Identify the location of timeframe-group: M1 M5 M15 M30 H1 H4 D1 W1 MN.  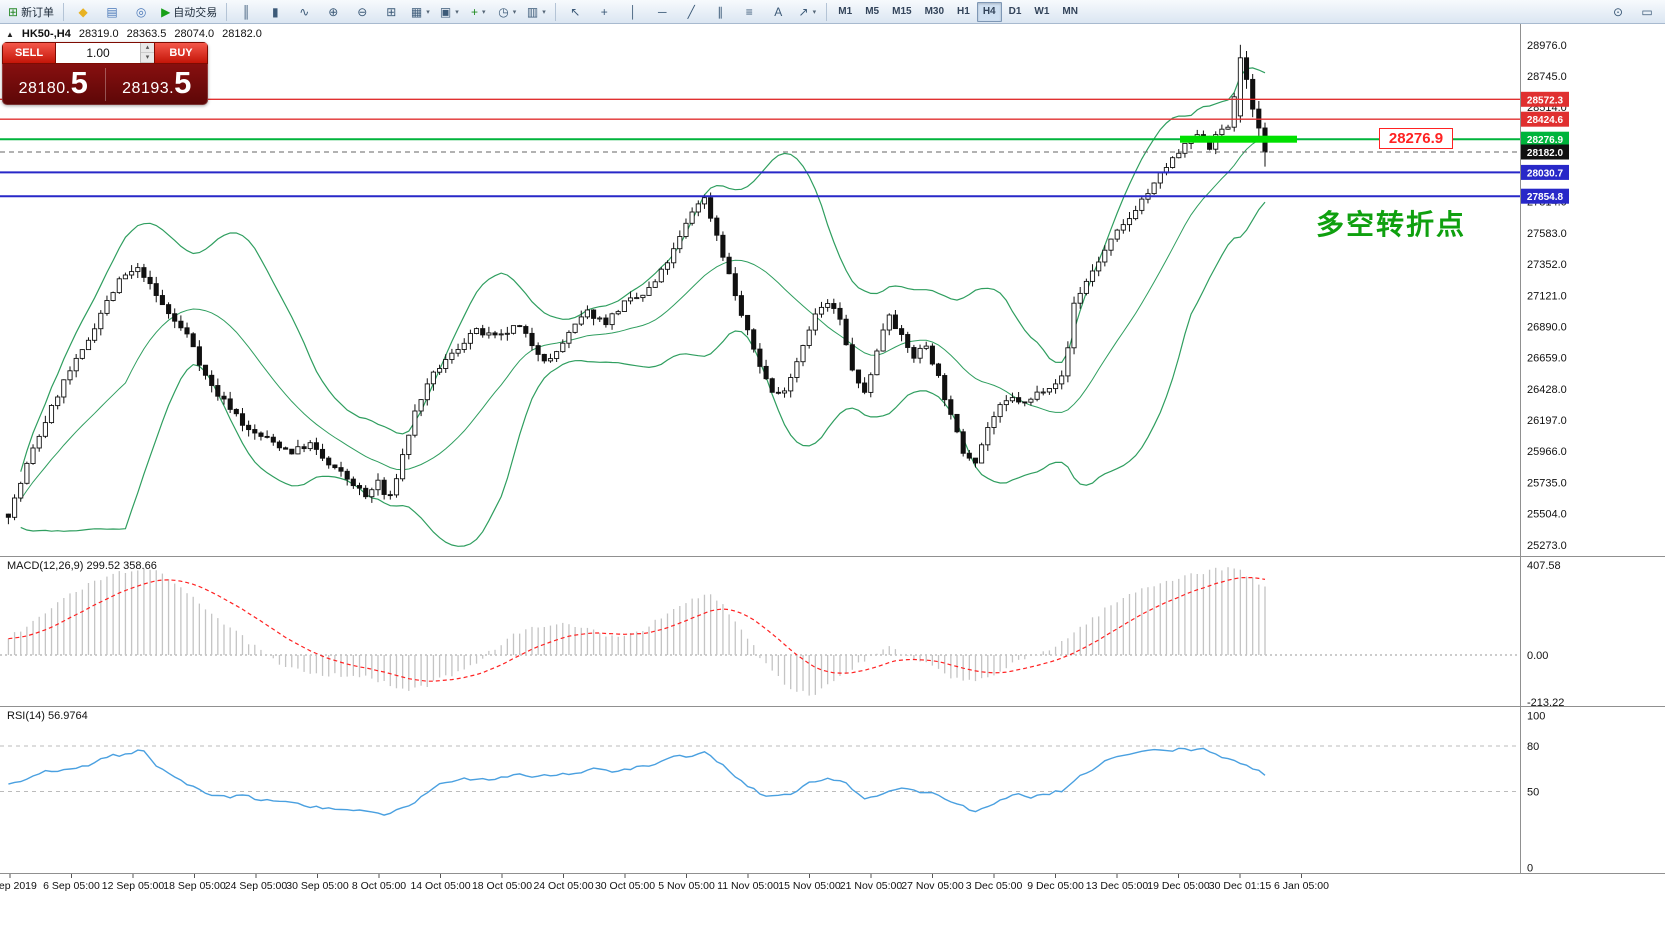
(958, 11).